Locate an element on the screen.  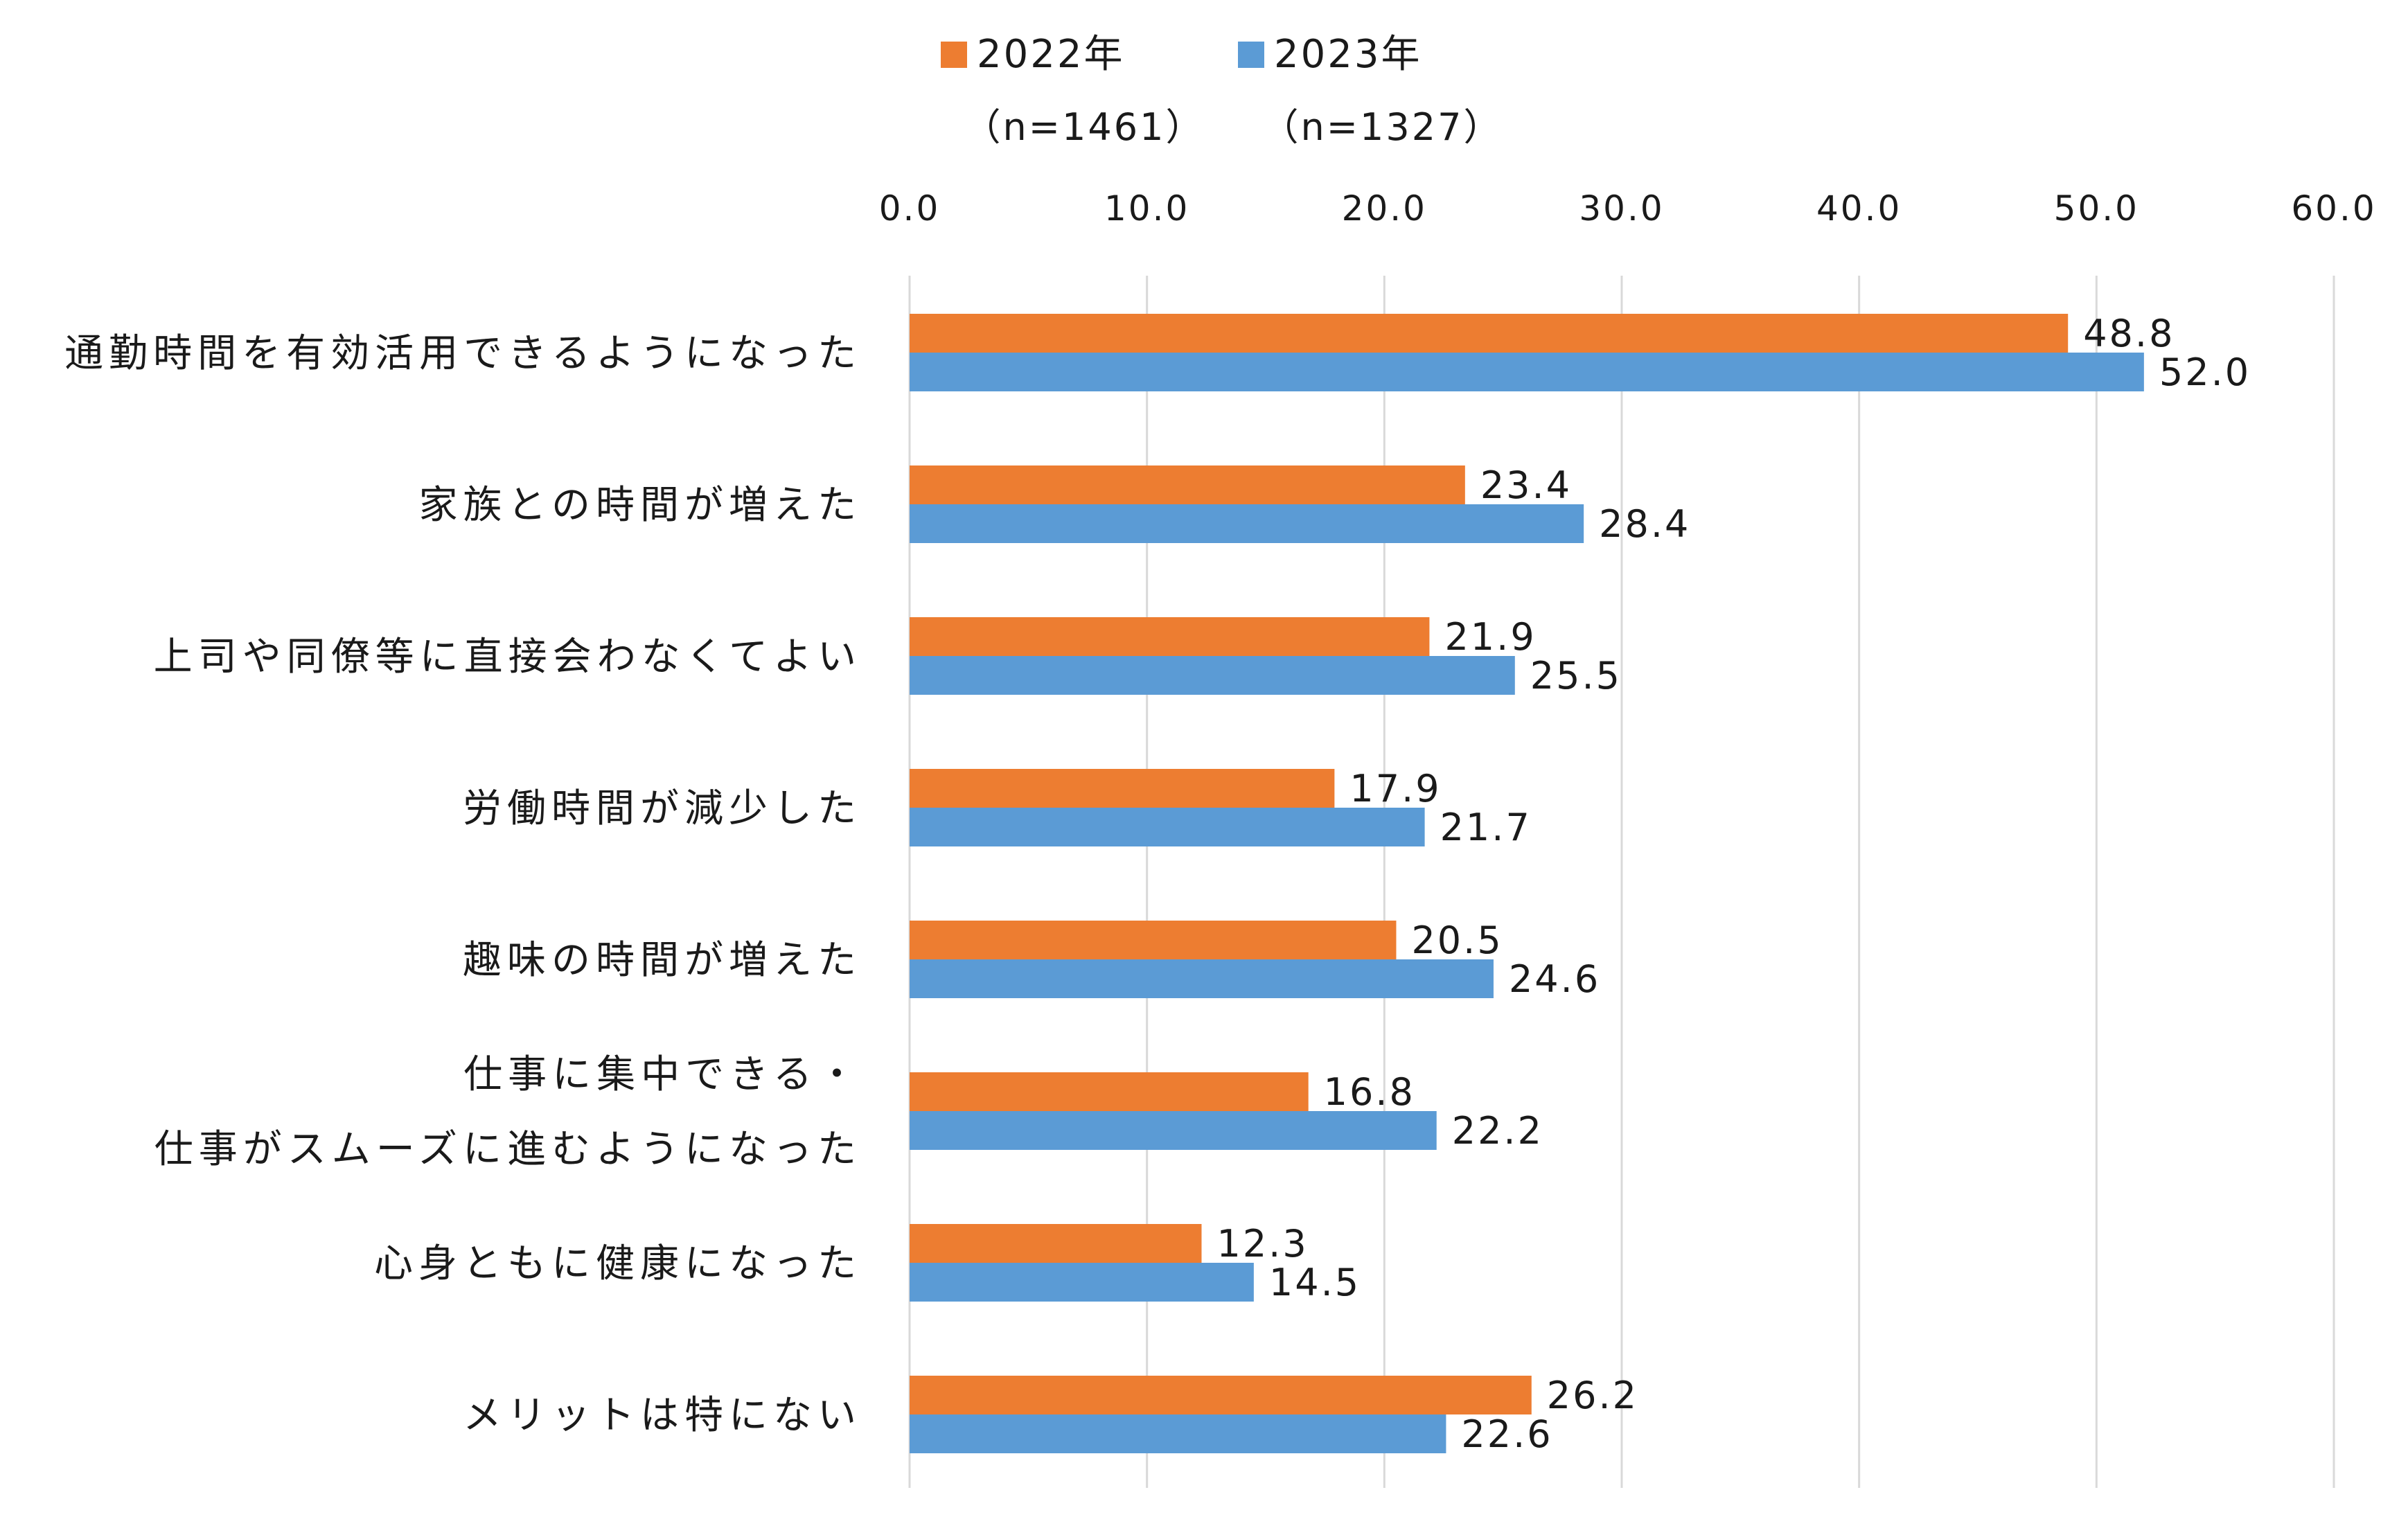
data-label: 52.0 is located at coordinates (2205, 372).